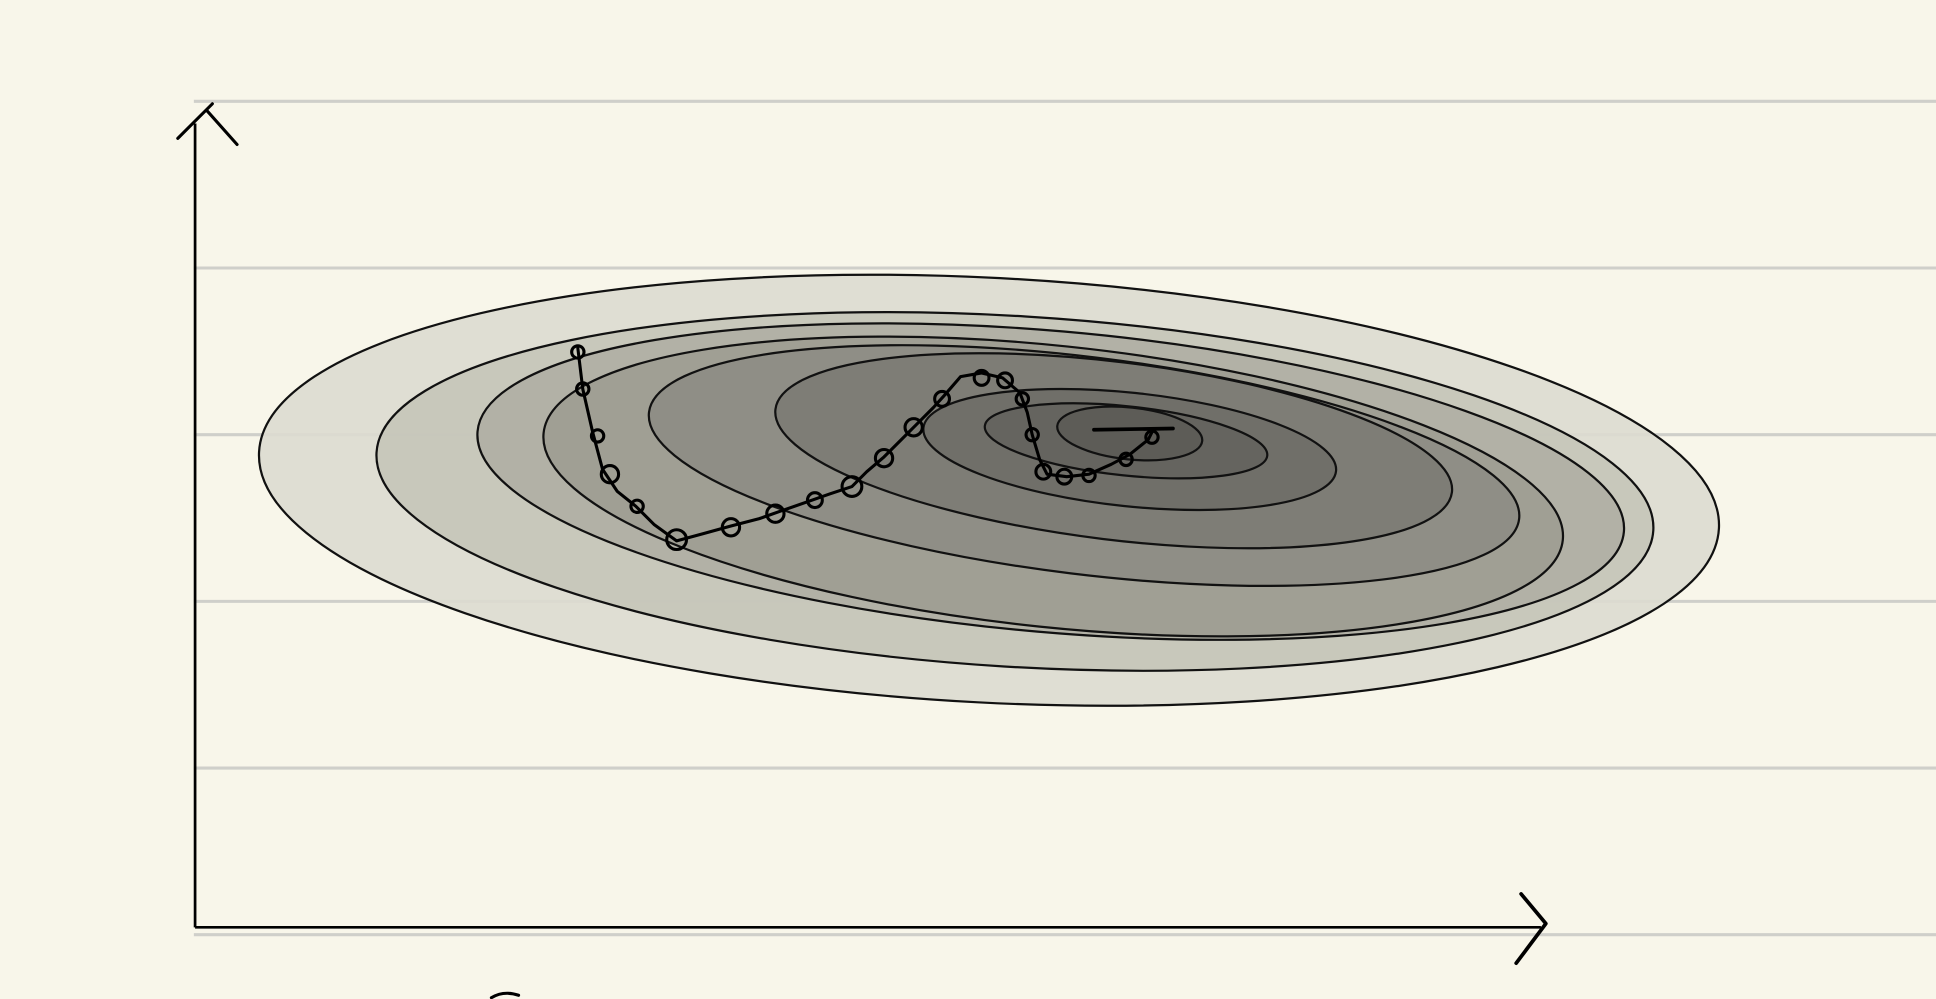  I want to click on descent-path, so click(872, 448).